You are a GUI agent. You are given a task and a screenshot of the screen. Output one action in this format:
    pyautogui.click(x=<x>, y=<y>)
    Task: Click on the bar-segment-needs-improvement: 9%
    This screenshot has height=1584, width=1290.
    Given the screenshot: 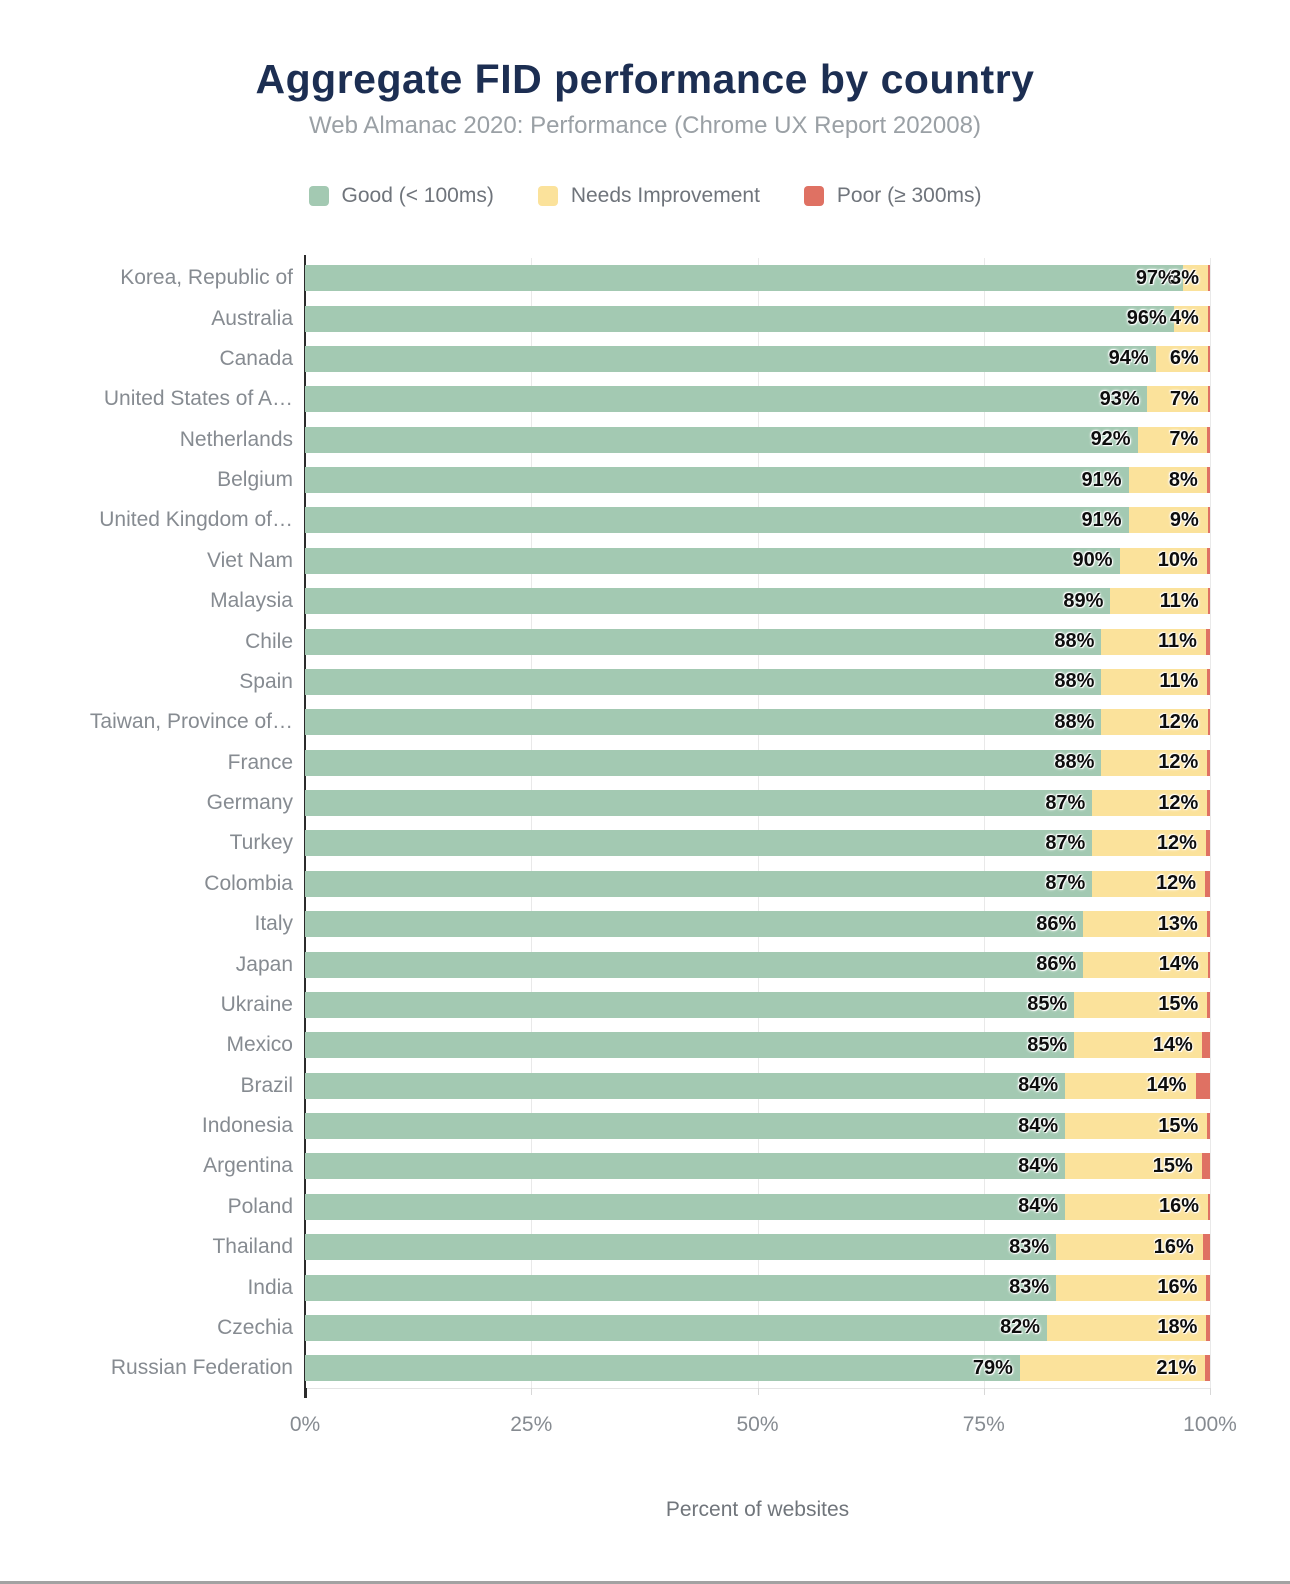 What is the action you would take?
    pyautogui.click(x=1168, y=520)
    